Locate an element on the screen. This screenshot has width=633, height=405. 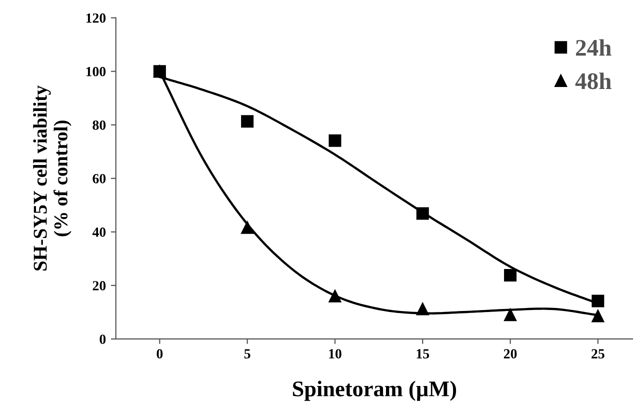
x-tick-label: 25 is located at coordinates (598, 353).